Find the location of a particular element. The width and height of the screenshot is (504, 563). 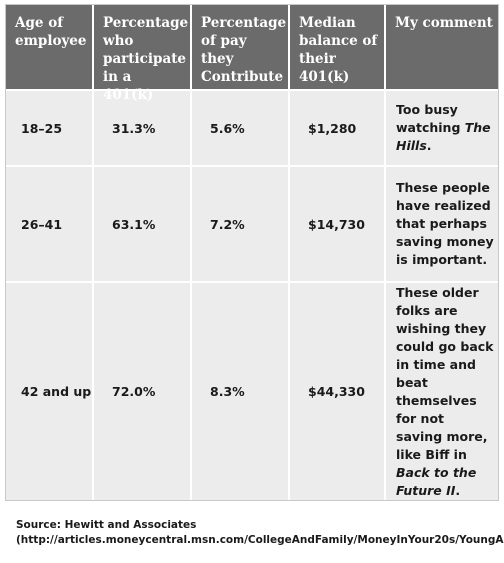

comment-italic: Back to the Future II is located at coordinates (436, 481).